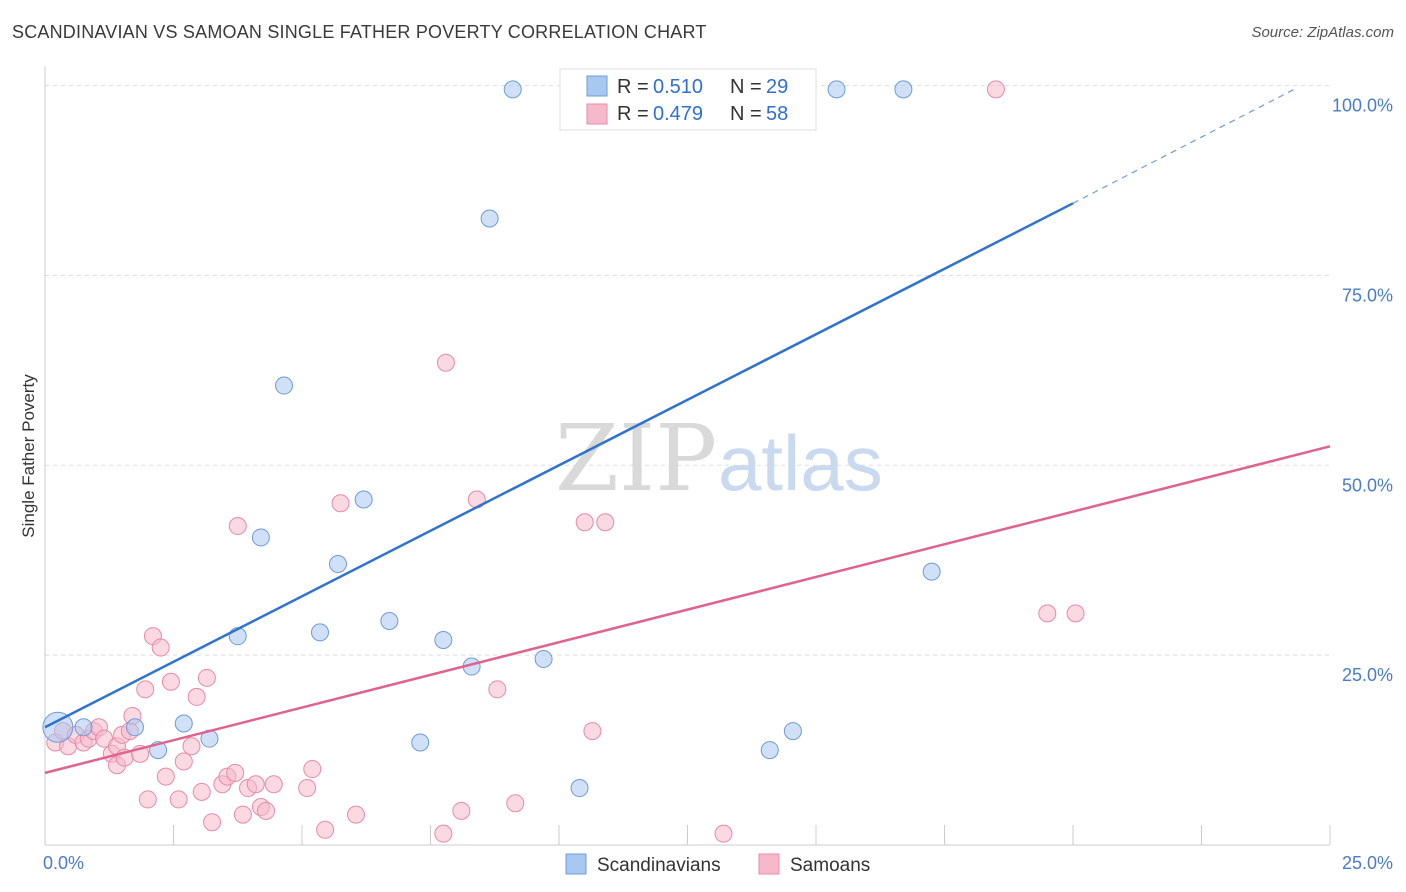  I want to click on legend-n-label-2: N =, so click(746, 114).